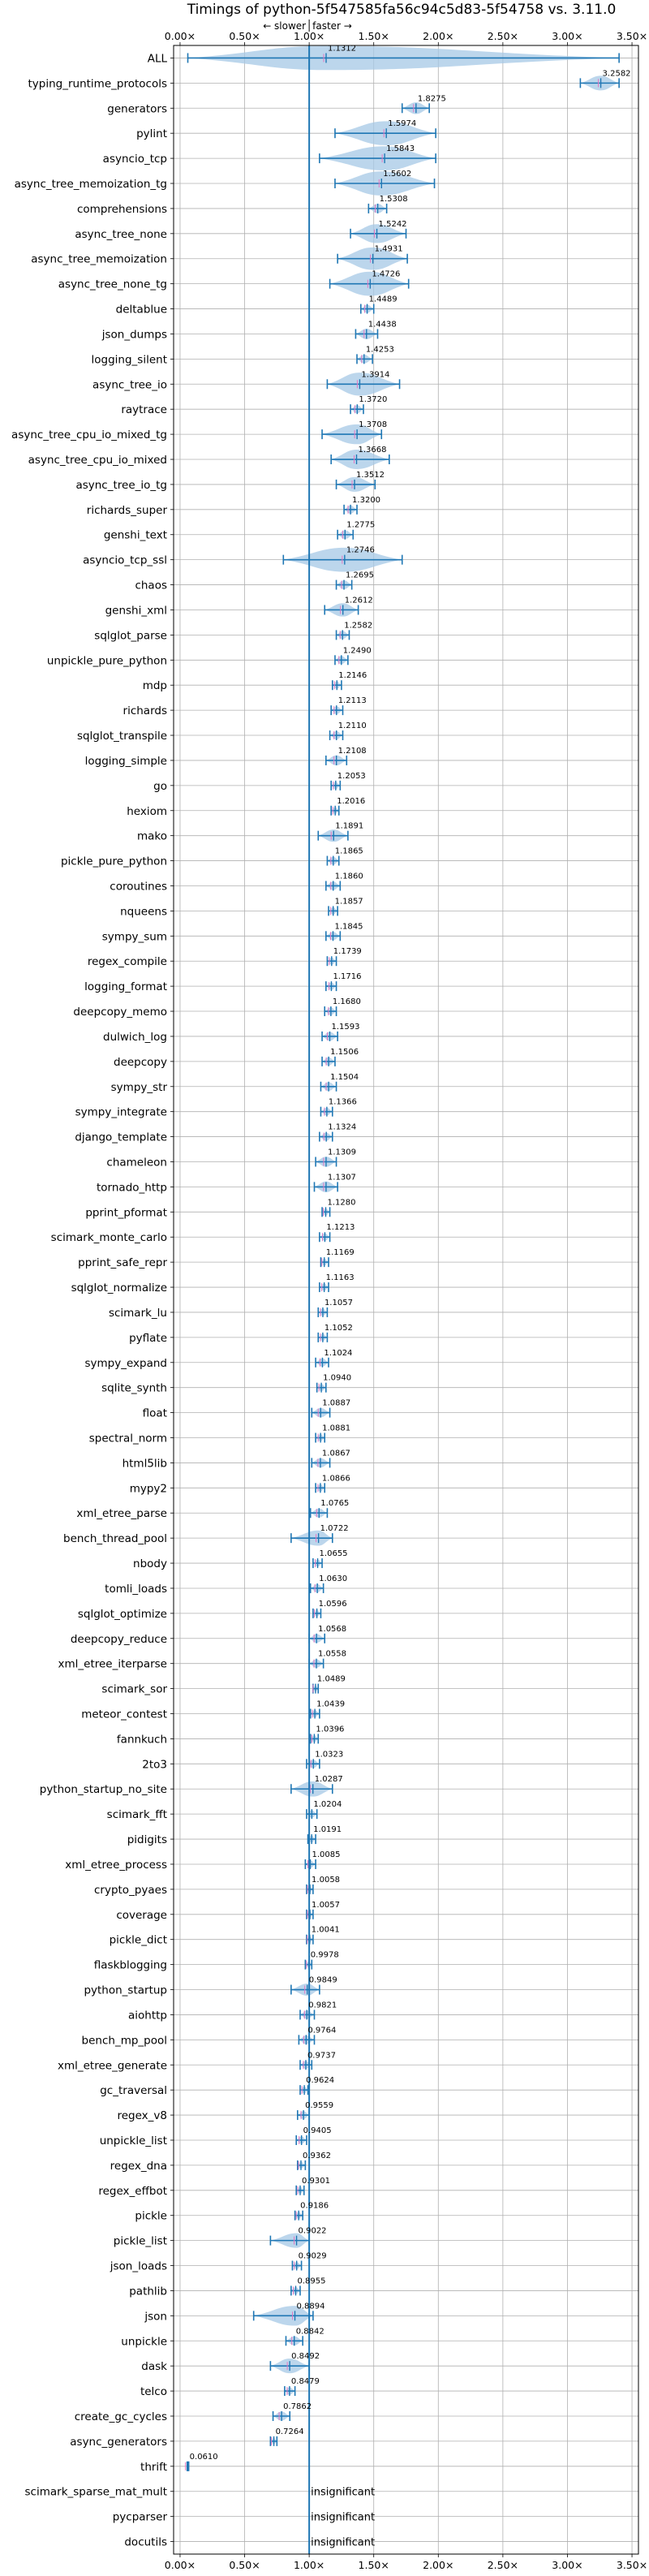 Image resolution: width=649 pixels, height=2576 pixels. What do you see at coordinates (373, 425) in the screenshot?
I see `value-label: 1.3708` at bounding box center [373, 425].